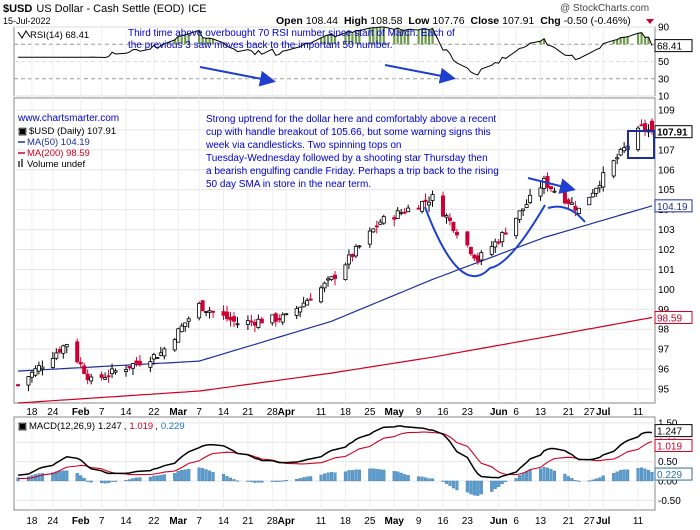  I want to click on x-axis-label: 25, so click(370, 412).